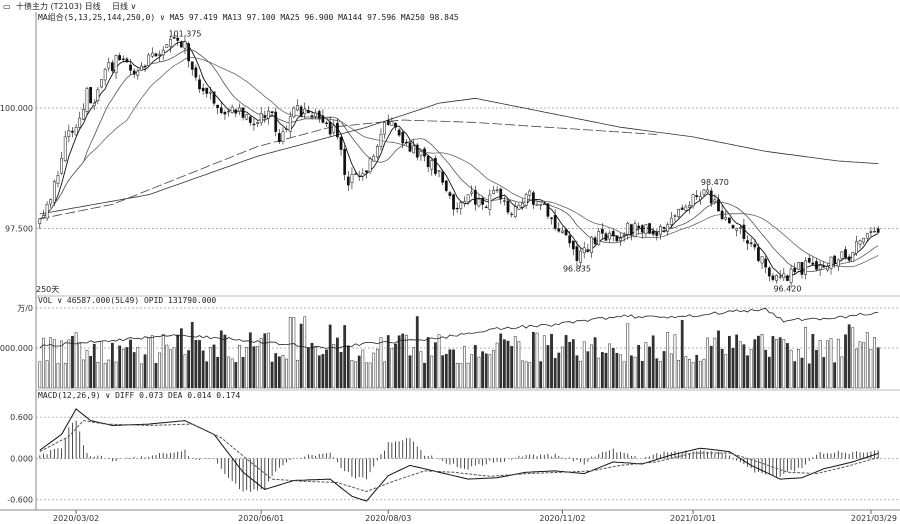 This screenshot has width=900, height=524. I want to click on vol-legend: VOL ∨ 46587.000(5L49) OPID 131790.000, so click(127, 300).